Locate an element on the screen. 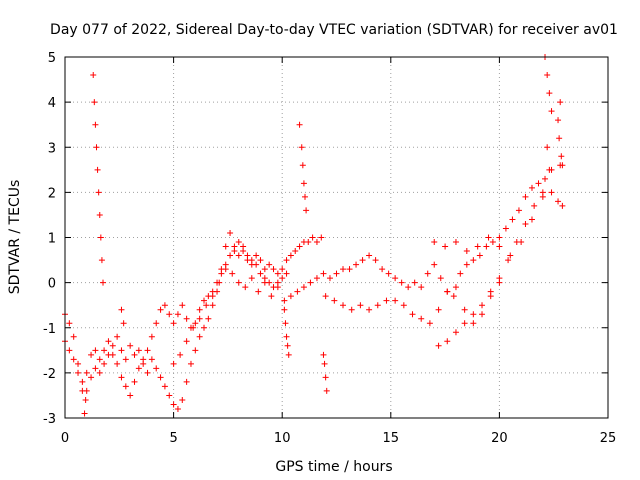  series-track-d is located at coordinates (443, 244).